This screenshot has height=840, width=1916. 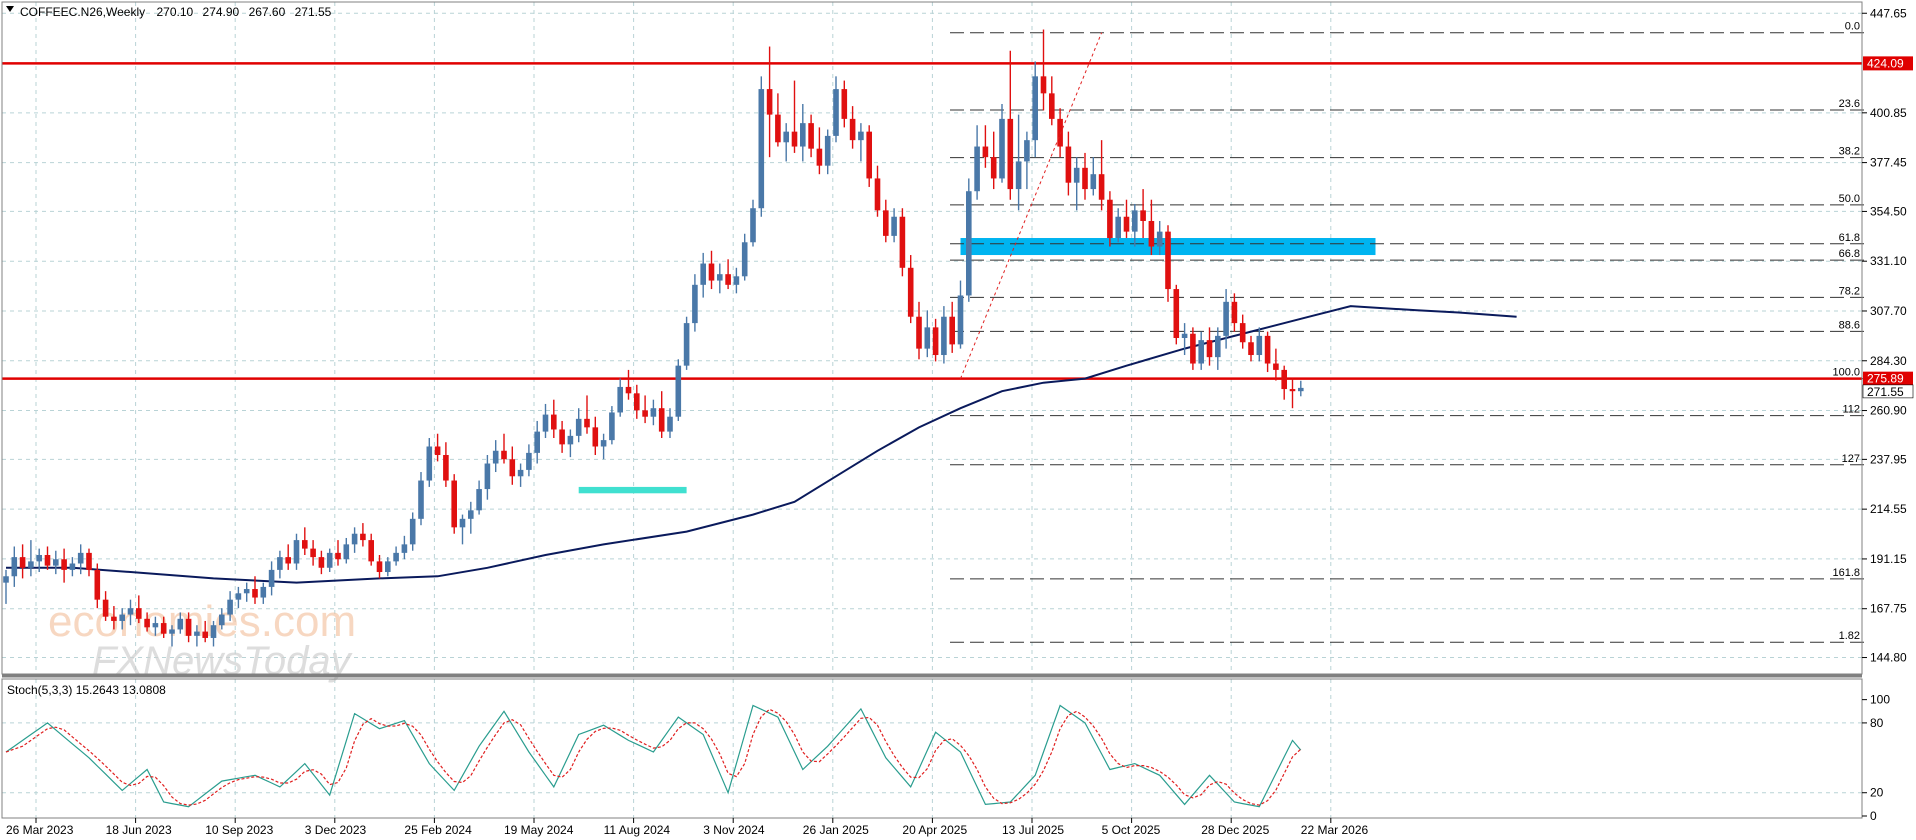 What do you see at coordinates (632, 490) in the screenshot?
I see `price-zone` at bounding box center [632, 490].